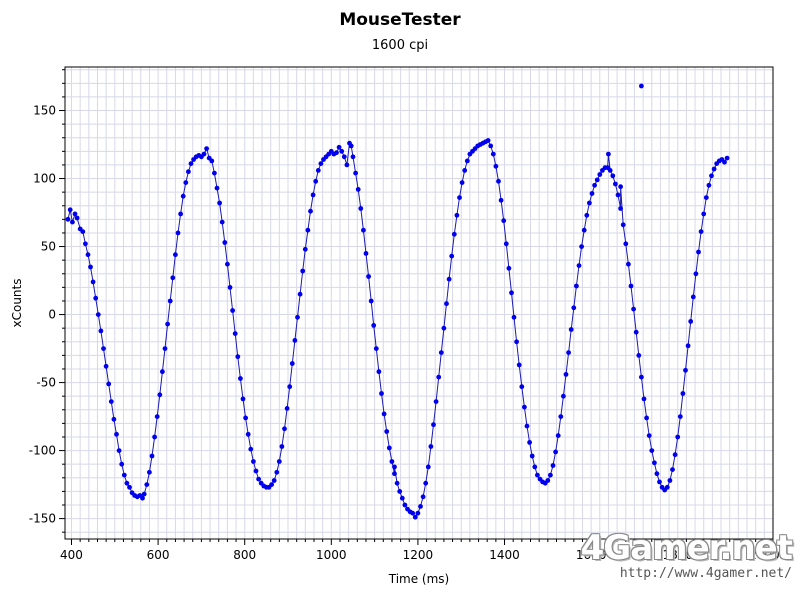  What do you see at coordinates (400, 45) in the screenshot?
I see `chart-subtitle: 1600 cpi` at bounding box center [400, 45].